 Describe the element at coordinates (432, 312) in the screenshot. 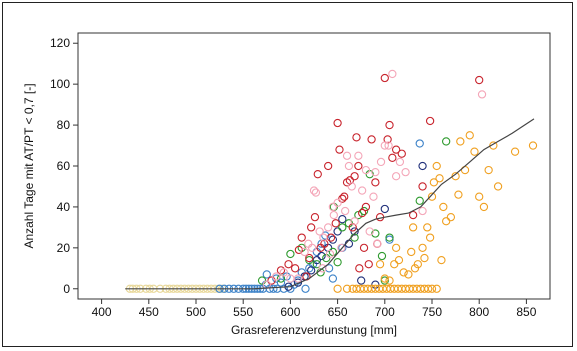

I see `x-tick-label: 750` at that location.